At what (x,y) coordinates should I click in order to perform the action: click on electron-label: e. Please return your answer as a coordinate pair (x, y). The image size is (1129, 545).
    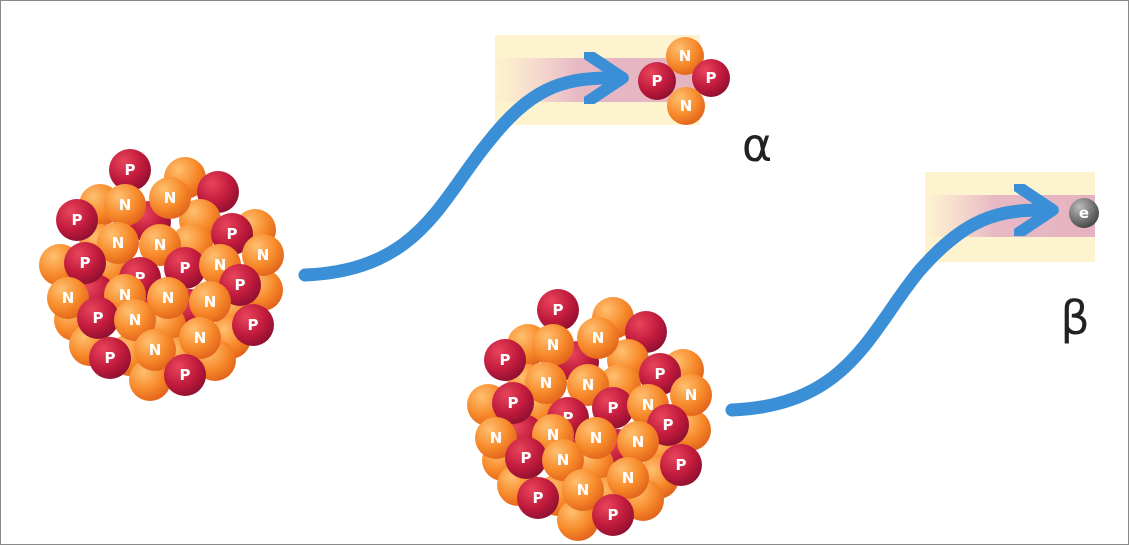
    Looking at the image, I should click on (1084, 213).